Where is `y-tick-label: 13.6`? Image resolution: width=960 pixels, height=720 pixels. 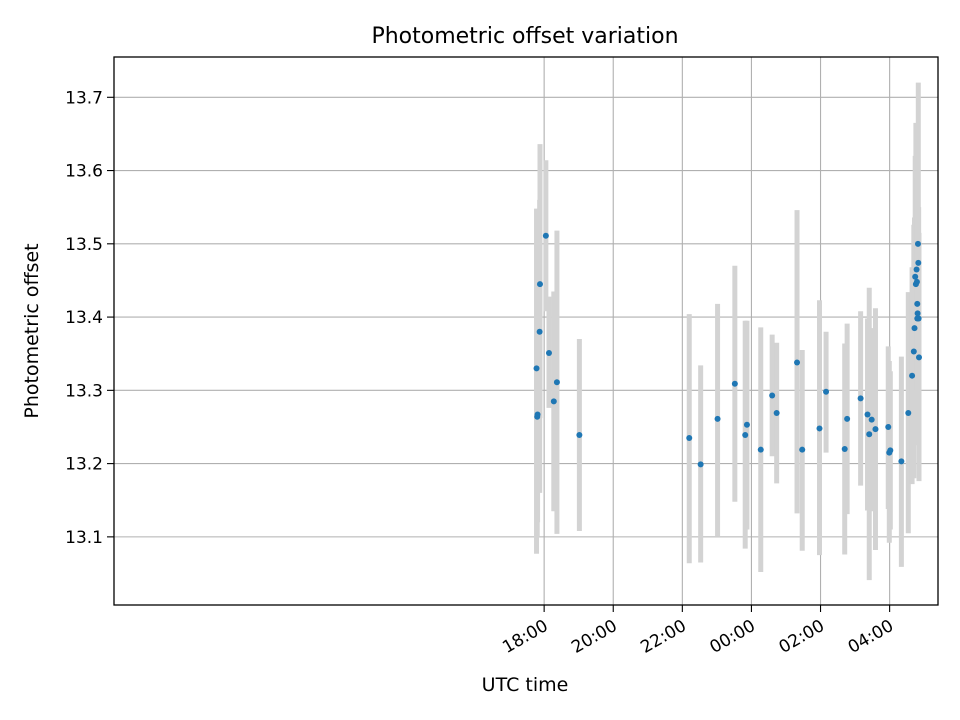 y-tick-label: 13.6 is located at coordinates (84, 172).